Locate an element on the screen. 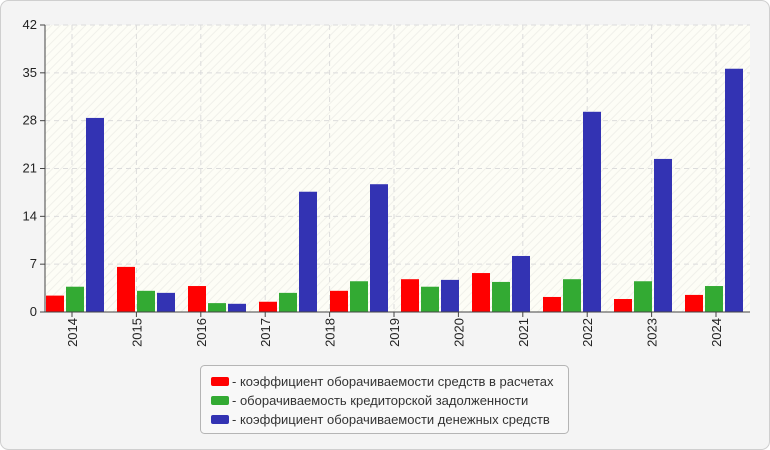 The image size is (770, 450). bar-1-2014 is located at coordinates (55, 303).